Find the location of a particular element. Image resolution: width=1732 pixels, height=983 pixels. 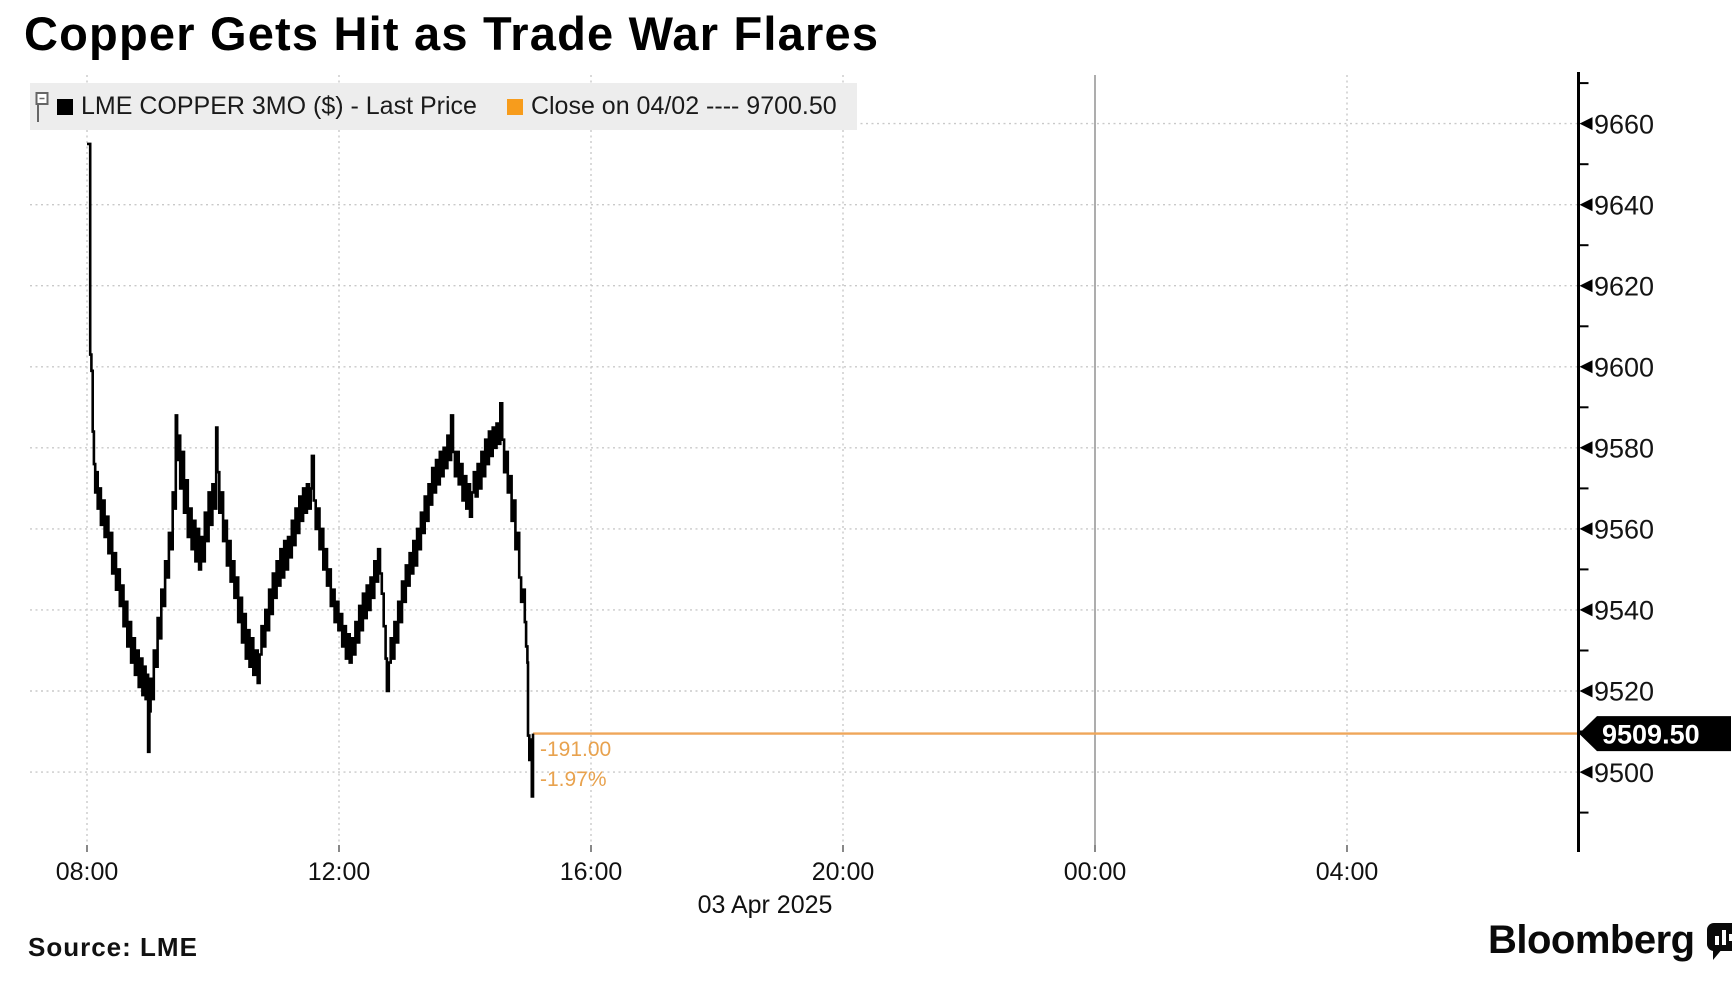

y-tick-label: 9660 is located at coordinates (1624, 124).